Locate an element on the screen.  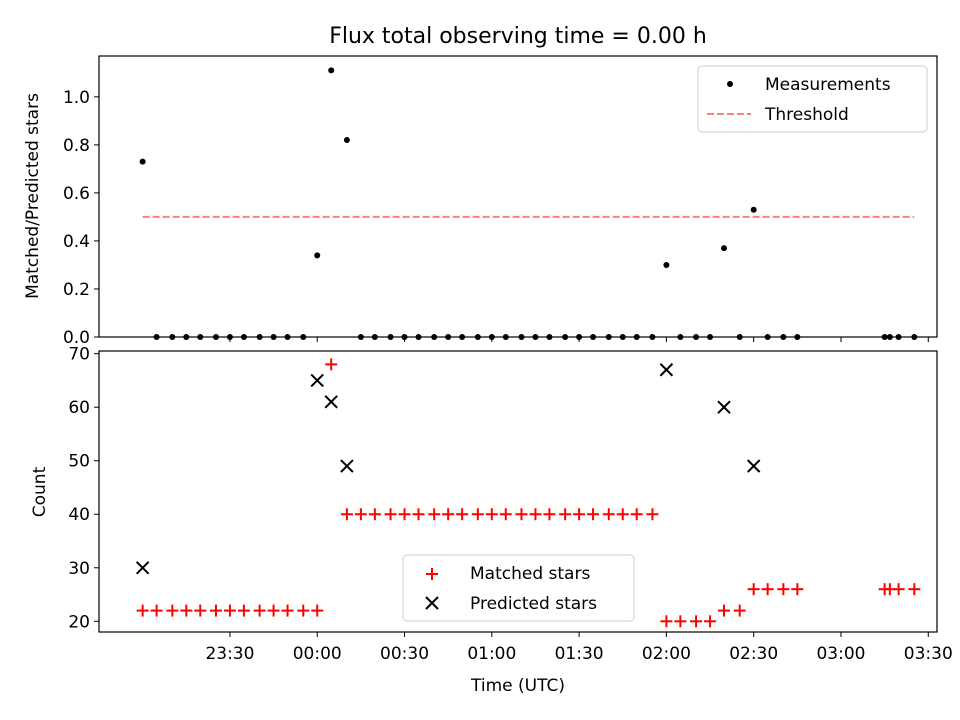
legend-threshold-label: Threshold is located at coordinates (806, 115).